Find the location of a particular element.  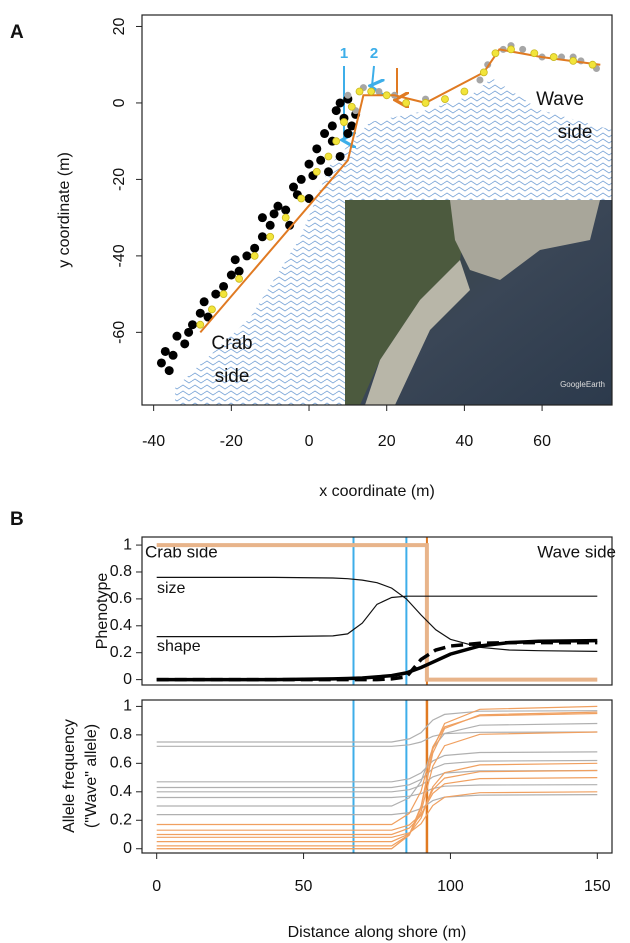

x-tick-label: 50 is located at coordinates (304, 886).